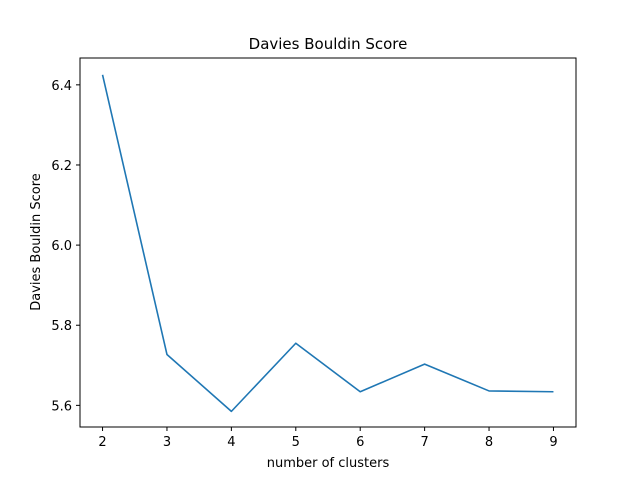 This screenshot has height=480, width=640. What do you see at coordinates (553, 442) in the screenshot?
I see `x-tick-label: 9` at bounding box center [553, 442].